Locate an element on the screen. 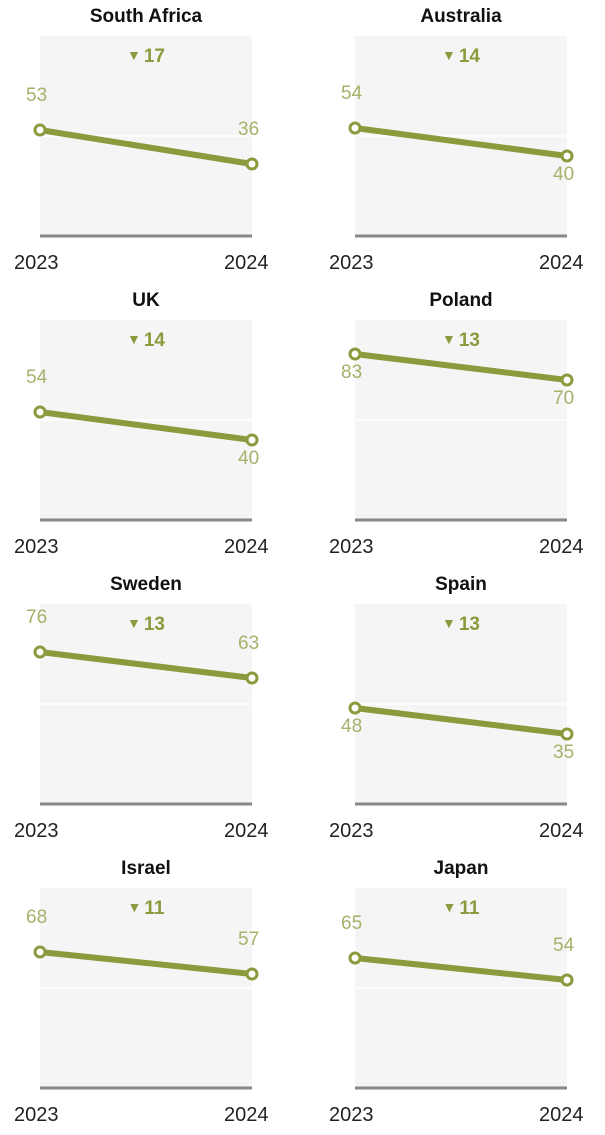 Image resolution: width=605 pixels, height=1135 pixels. plot-area: ▼ 13 48 35 is located at coordinates (457, 705).